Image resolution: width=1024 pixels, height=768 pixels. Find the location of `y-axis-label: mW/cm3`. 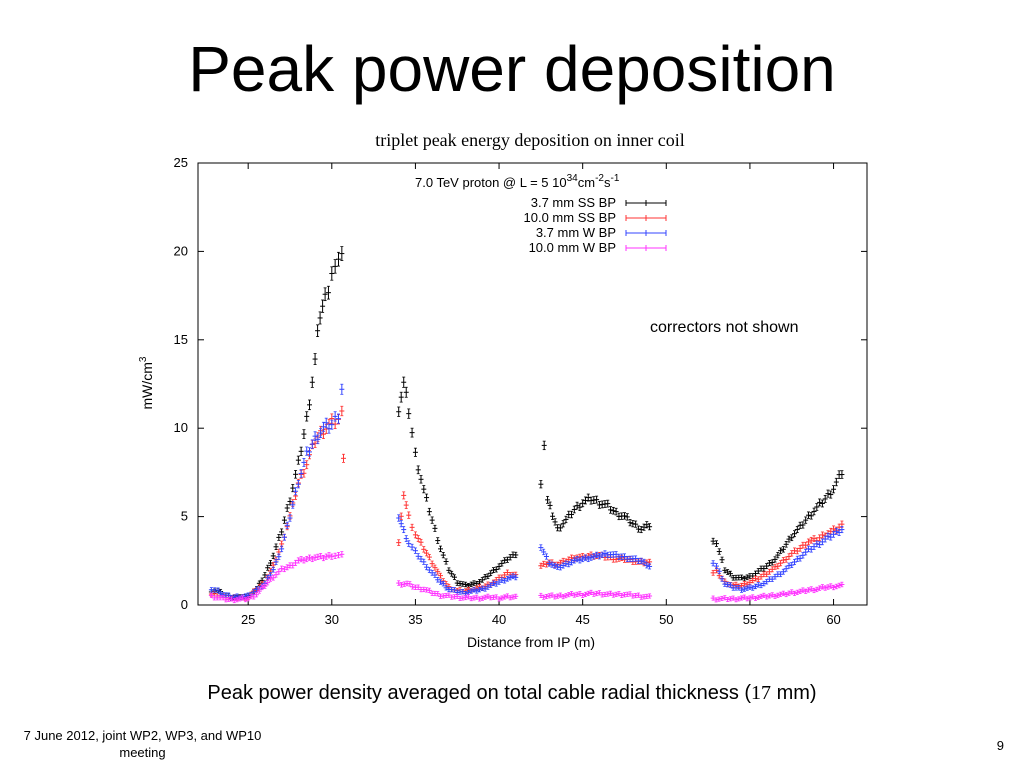

y-axis-label: mW/cm3 is located at coordinates (146, 382).